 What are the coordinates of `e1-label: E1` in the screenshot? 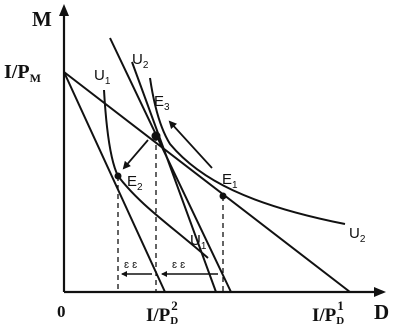 It's located at (230, 181).